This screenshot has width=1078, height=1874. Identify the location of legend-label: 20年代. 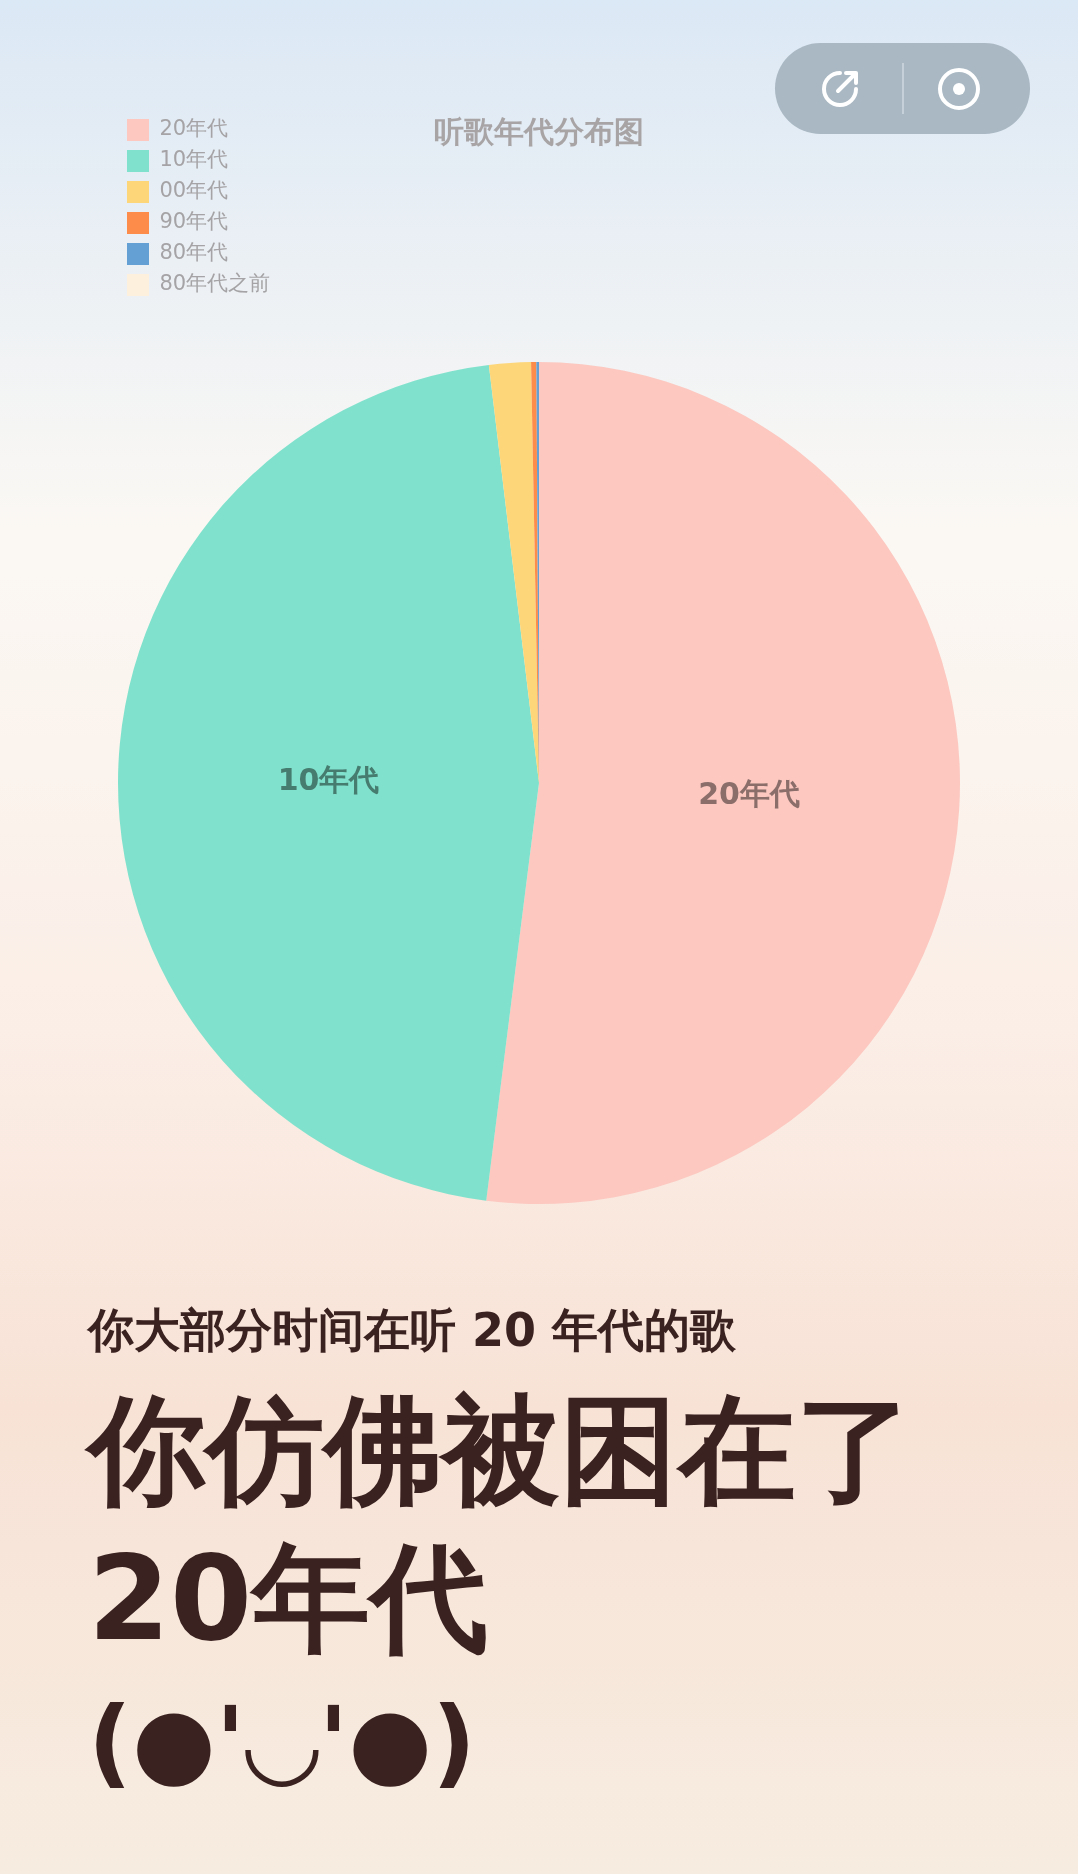
(194, 128).